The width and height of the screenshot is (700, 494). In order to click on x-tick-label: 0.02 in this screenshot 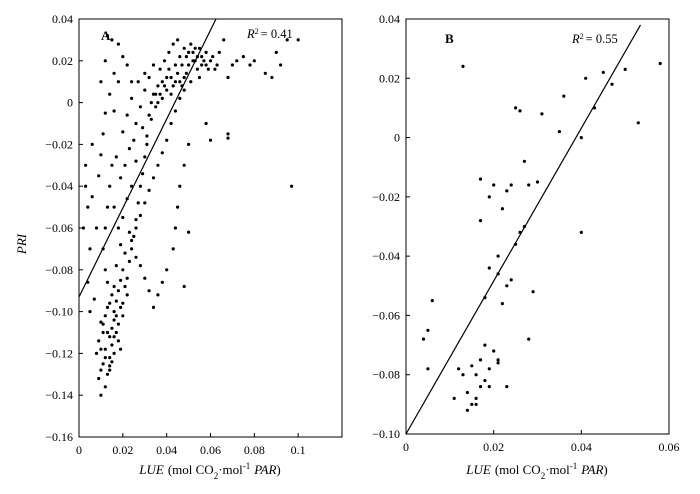, I will do `click(122, 450)`.